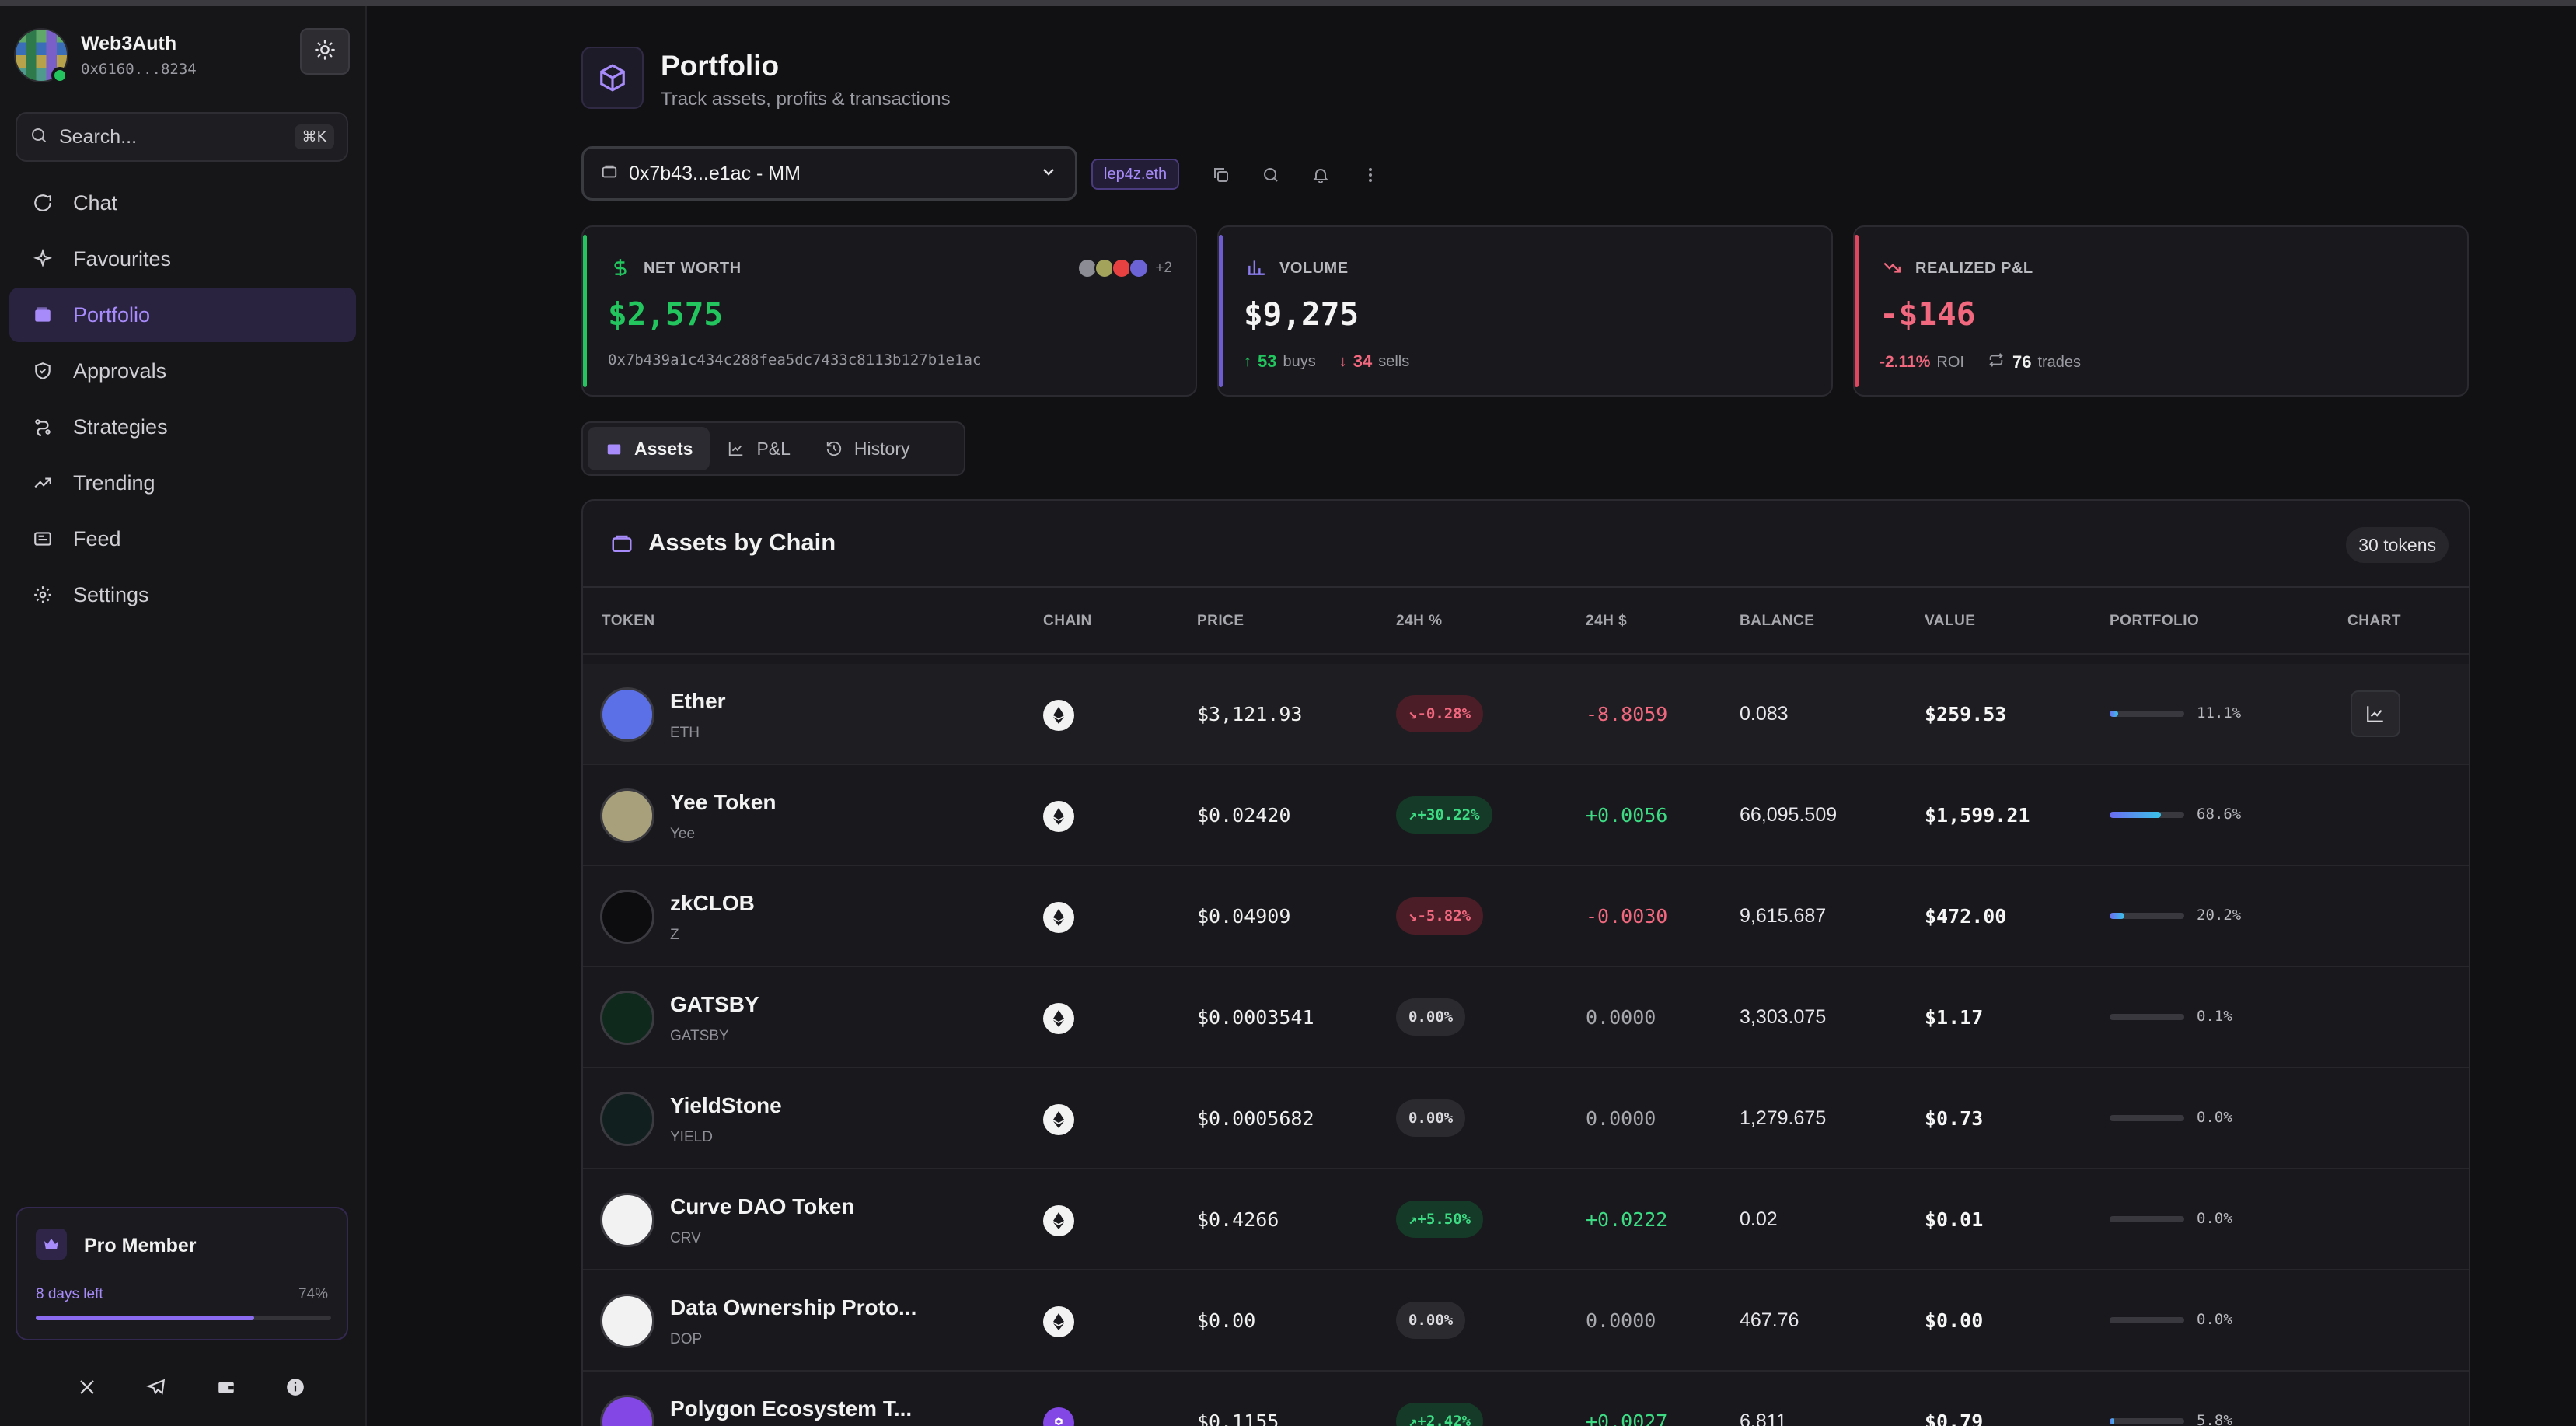 This screenshot has width=2576, height=1426. Describe the element at coordinates (1966, 714) in the screenshot. I see `token-value: $259.53` at that location.